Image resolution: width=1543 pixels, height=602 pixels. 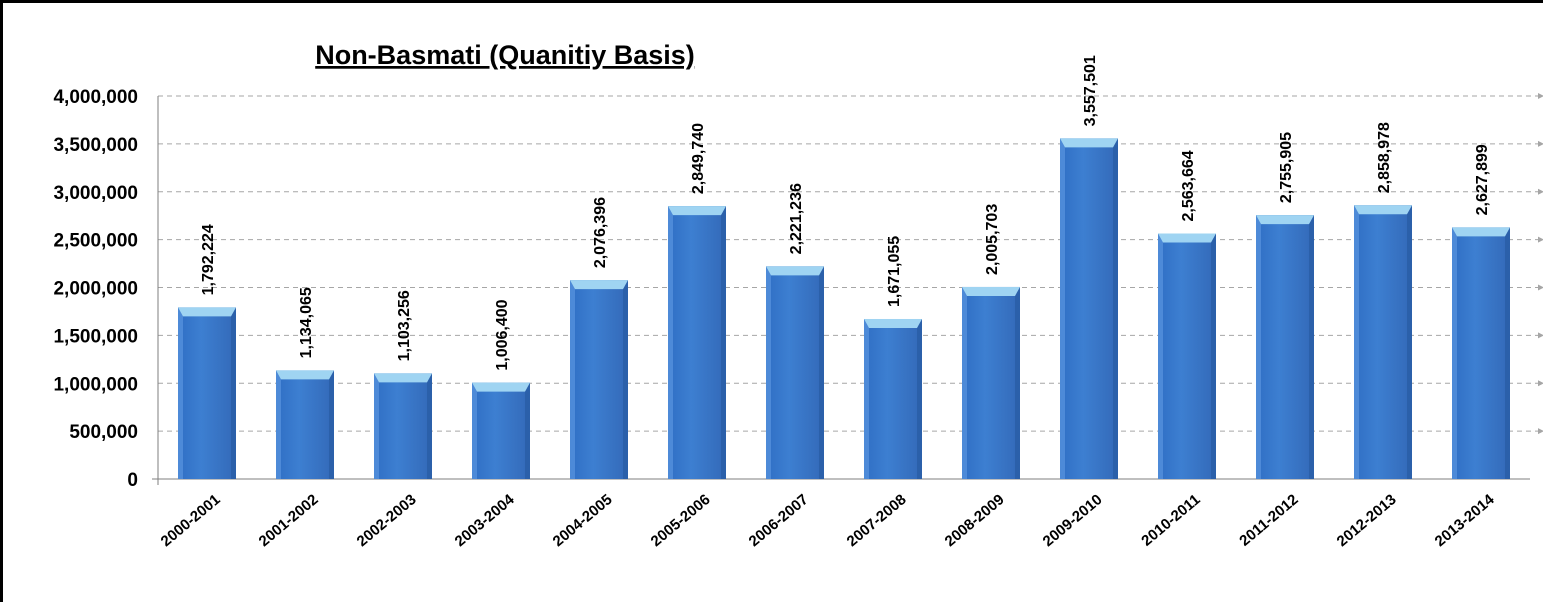 I want to click on x-tick-label: 2007-2008, so click(x=877, y=520).